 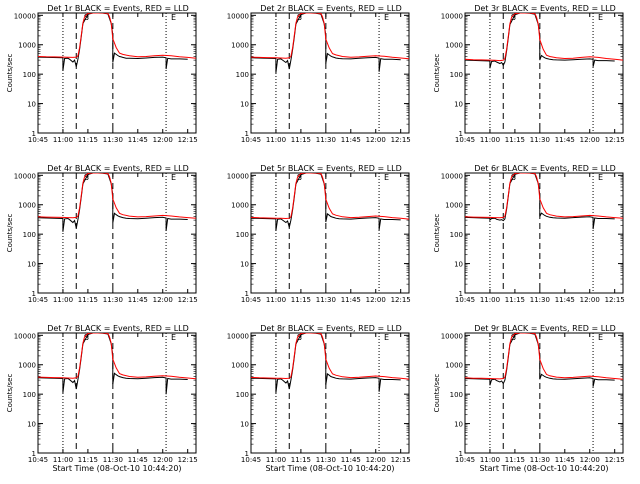 I want to click on chart-title: Det 3r BLACK = Events, RED = LLD, so click(x=545, y=8).